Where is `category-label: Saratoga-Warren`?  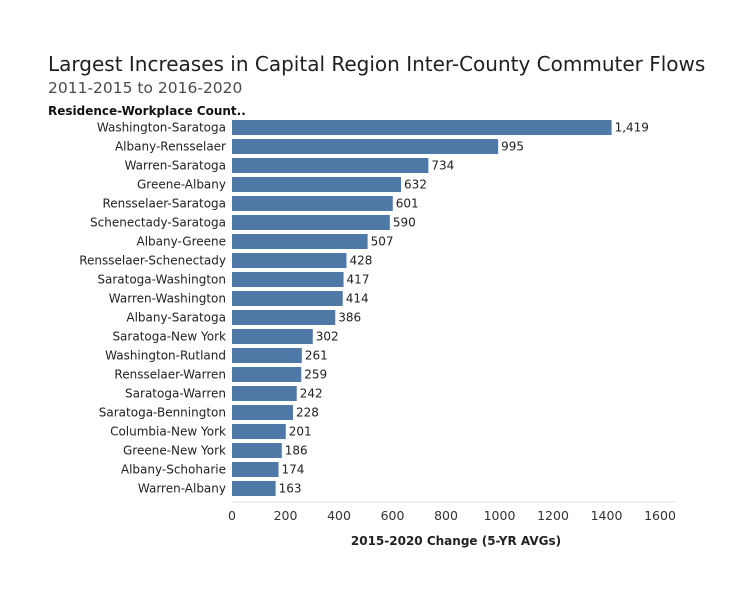
category-label: Saratoga-Warren is located at coordinates (175, 394).